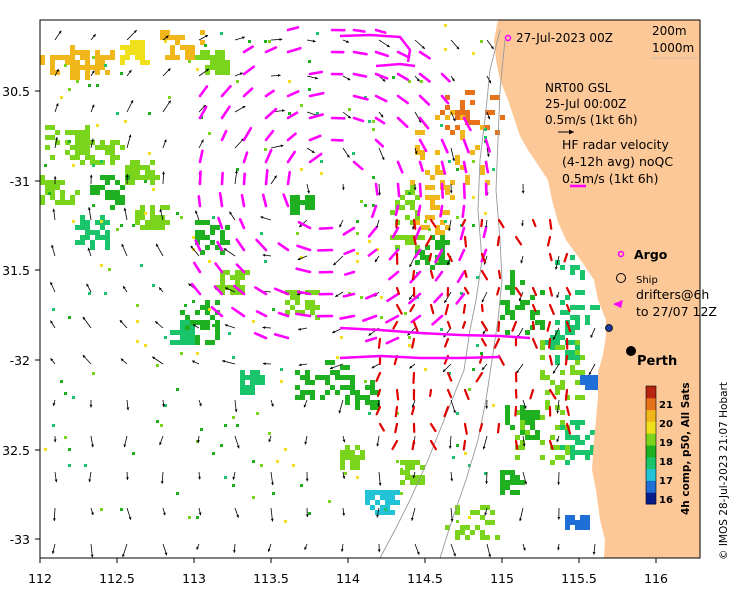 This screenshot has height=592, width=740. What do you see at coordinates (651, 463) in the screenshot?
I see `colorbar-cell` at bounding box center [651, 463].